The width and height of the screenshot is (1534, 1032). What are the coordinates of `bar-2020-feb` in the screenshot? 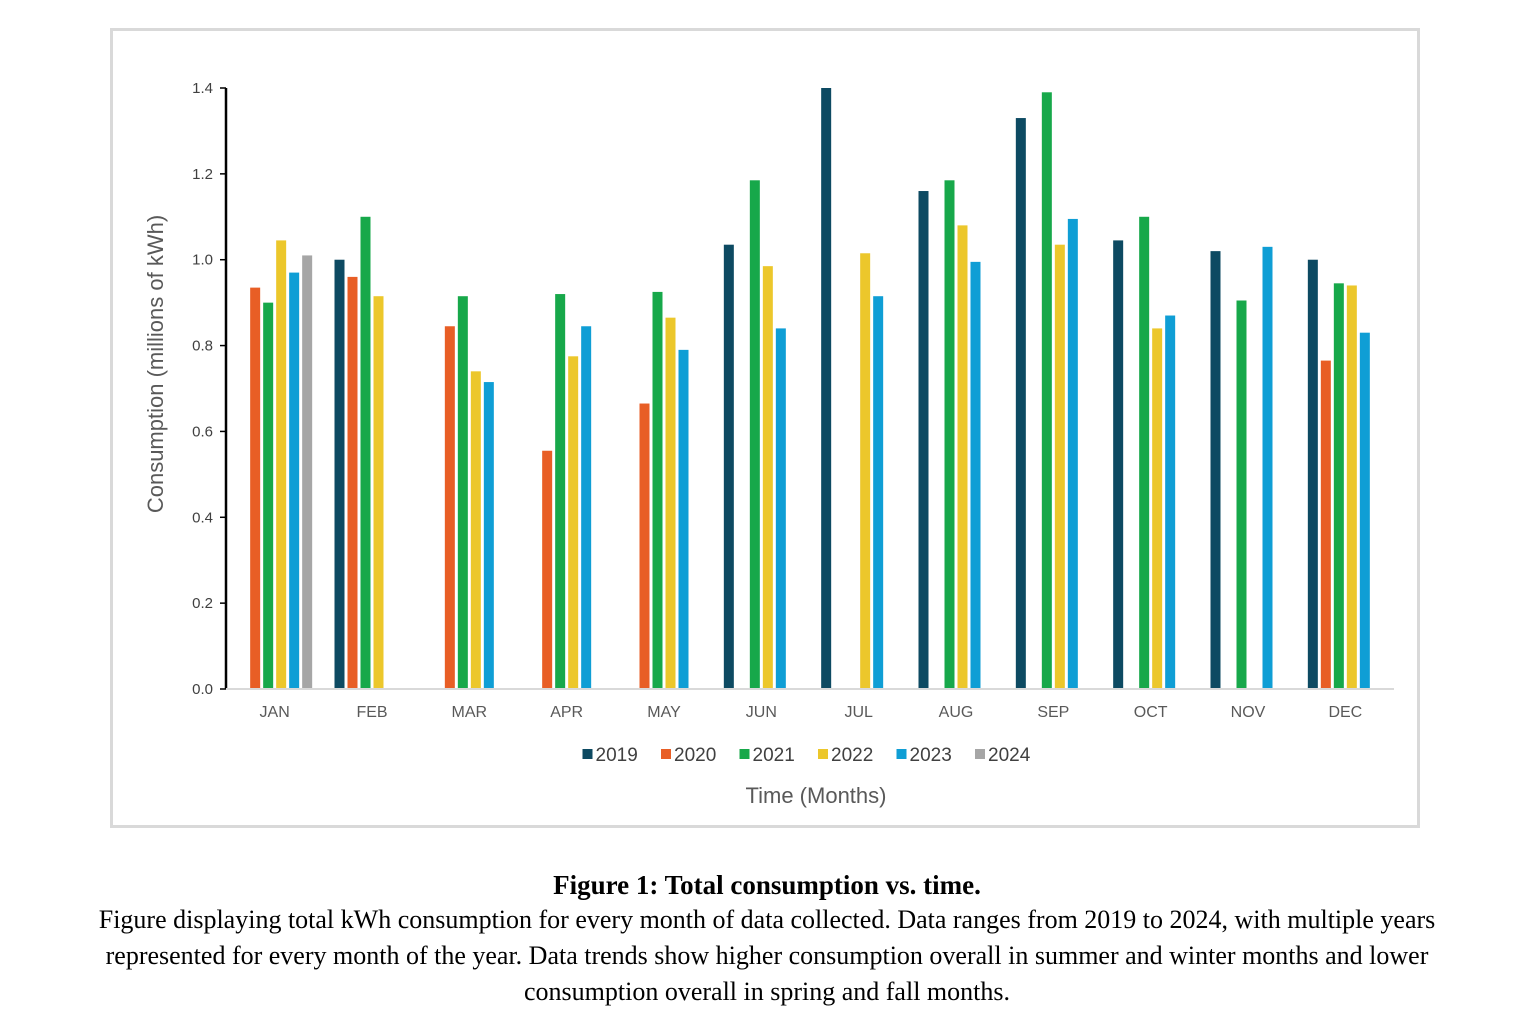 It's located at (352, 482).